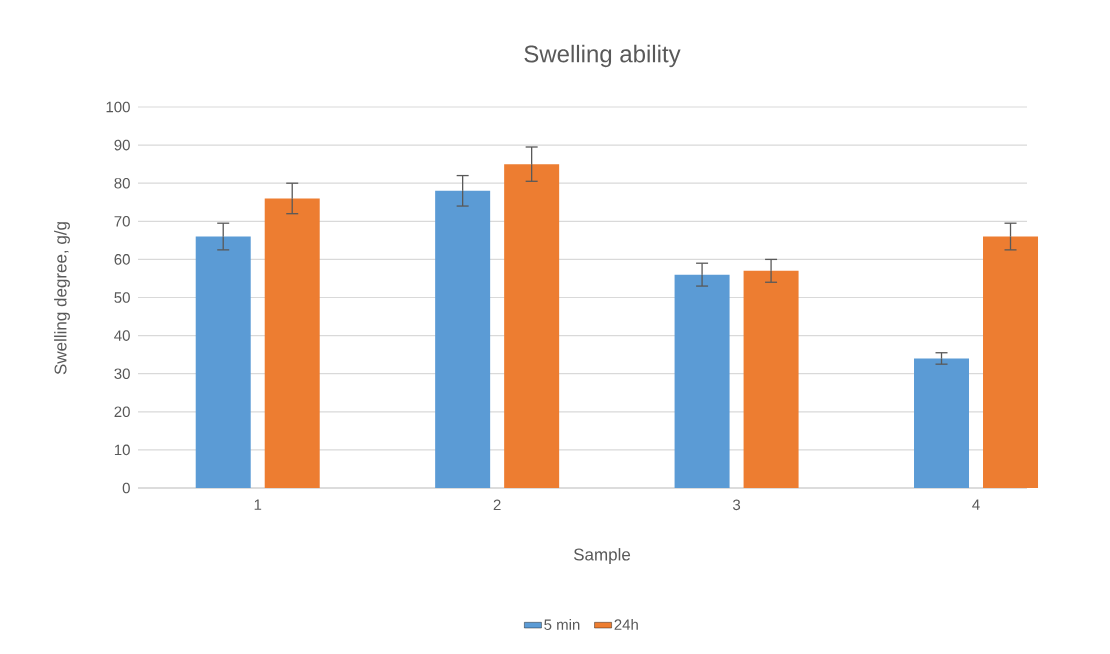 This screenshot has height=654, width=1110. What do you see at coordinates (602, 556) in the screenshot?
I see `x-axis-title: Sample` at bounding box center [602, 556].